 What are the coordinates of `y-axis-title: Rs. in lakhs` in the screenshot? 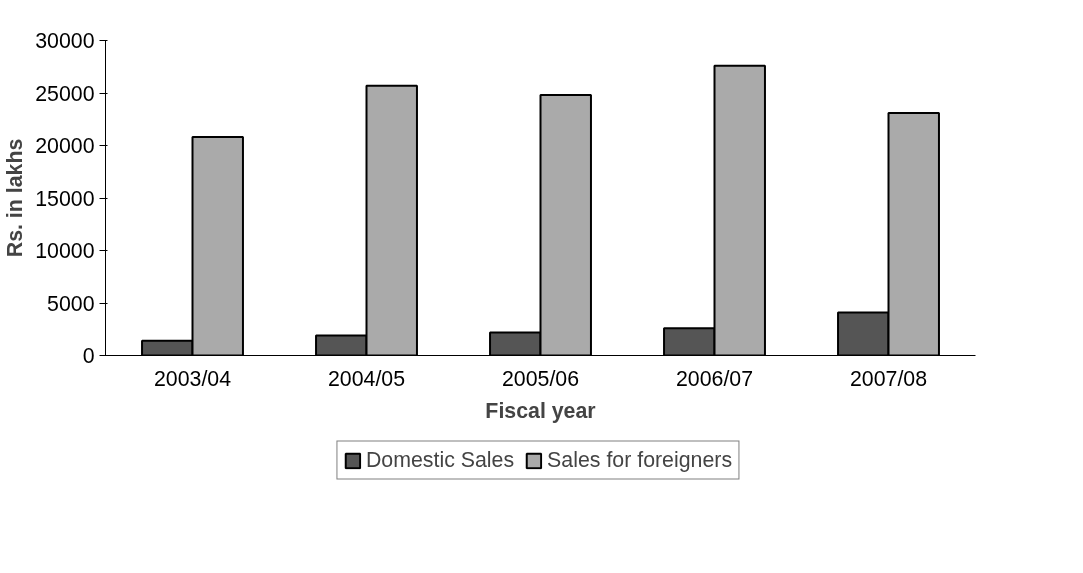 It's located at (15, 198).